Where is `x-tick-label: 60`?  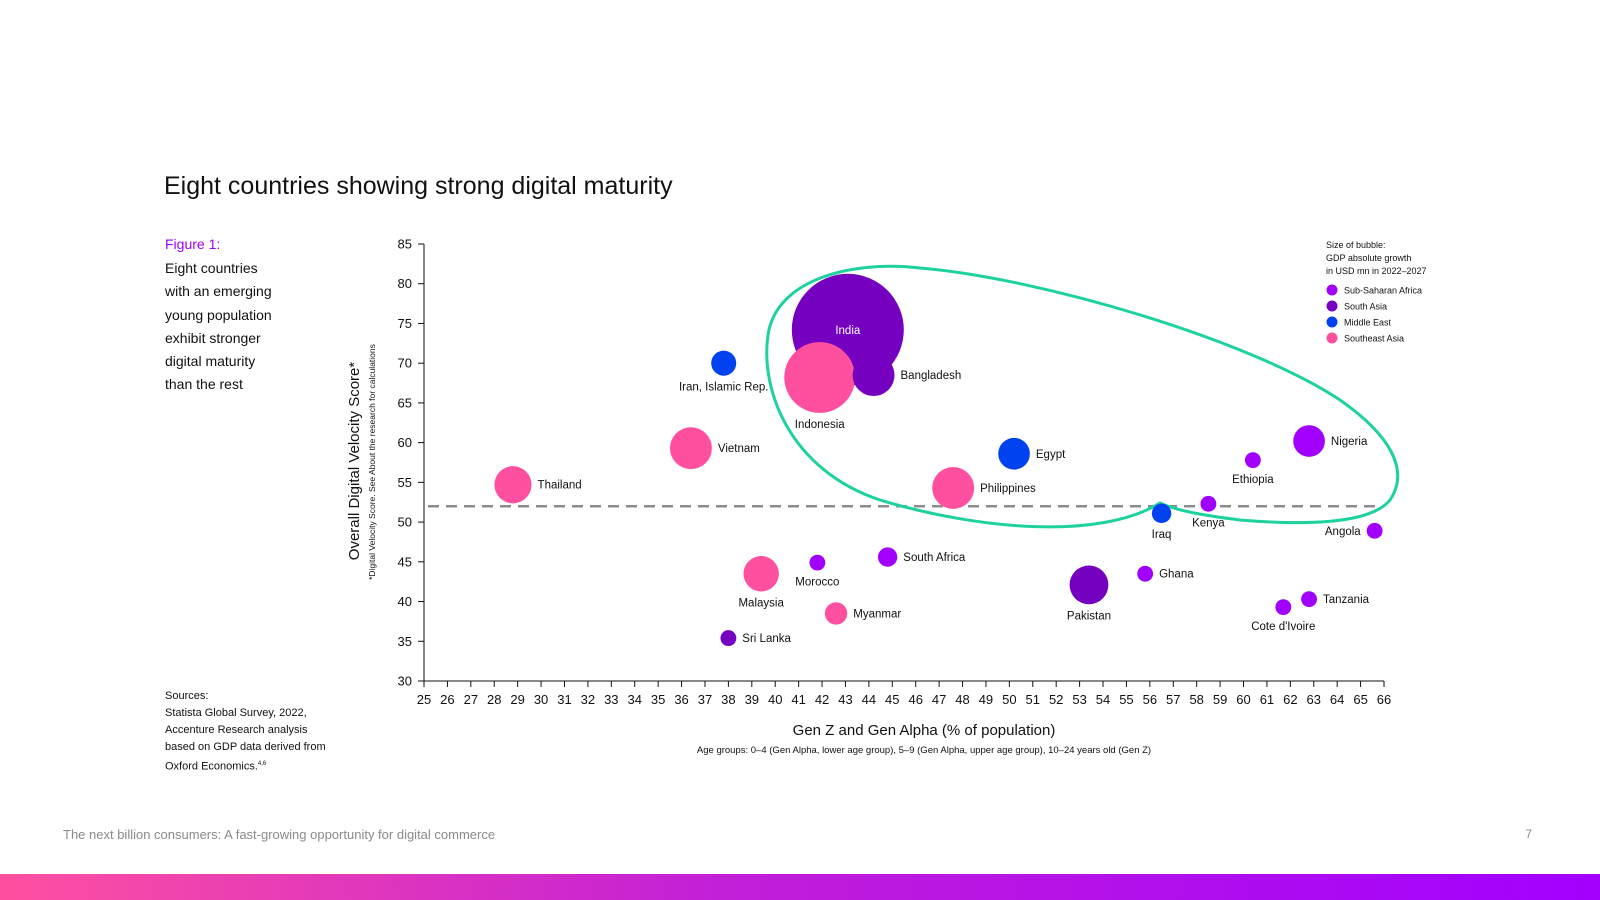
x-tick-label: 60 is located at coordinates (1243, 699).